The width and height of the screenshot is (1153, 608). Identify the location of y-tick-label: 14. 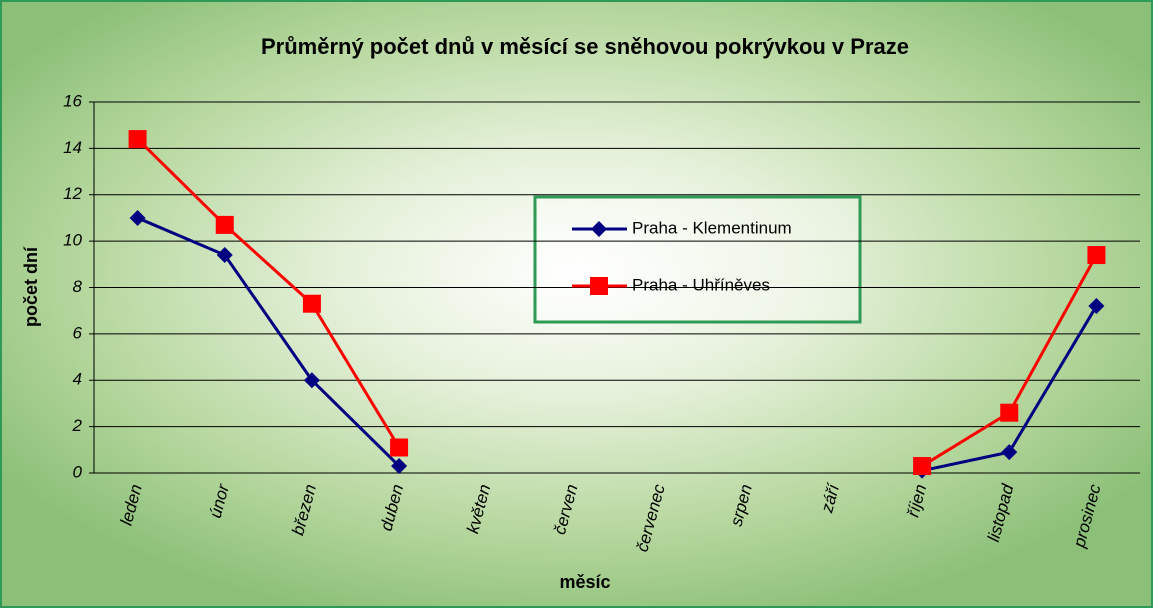
(72, 147).